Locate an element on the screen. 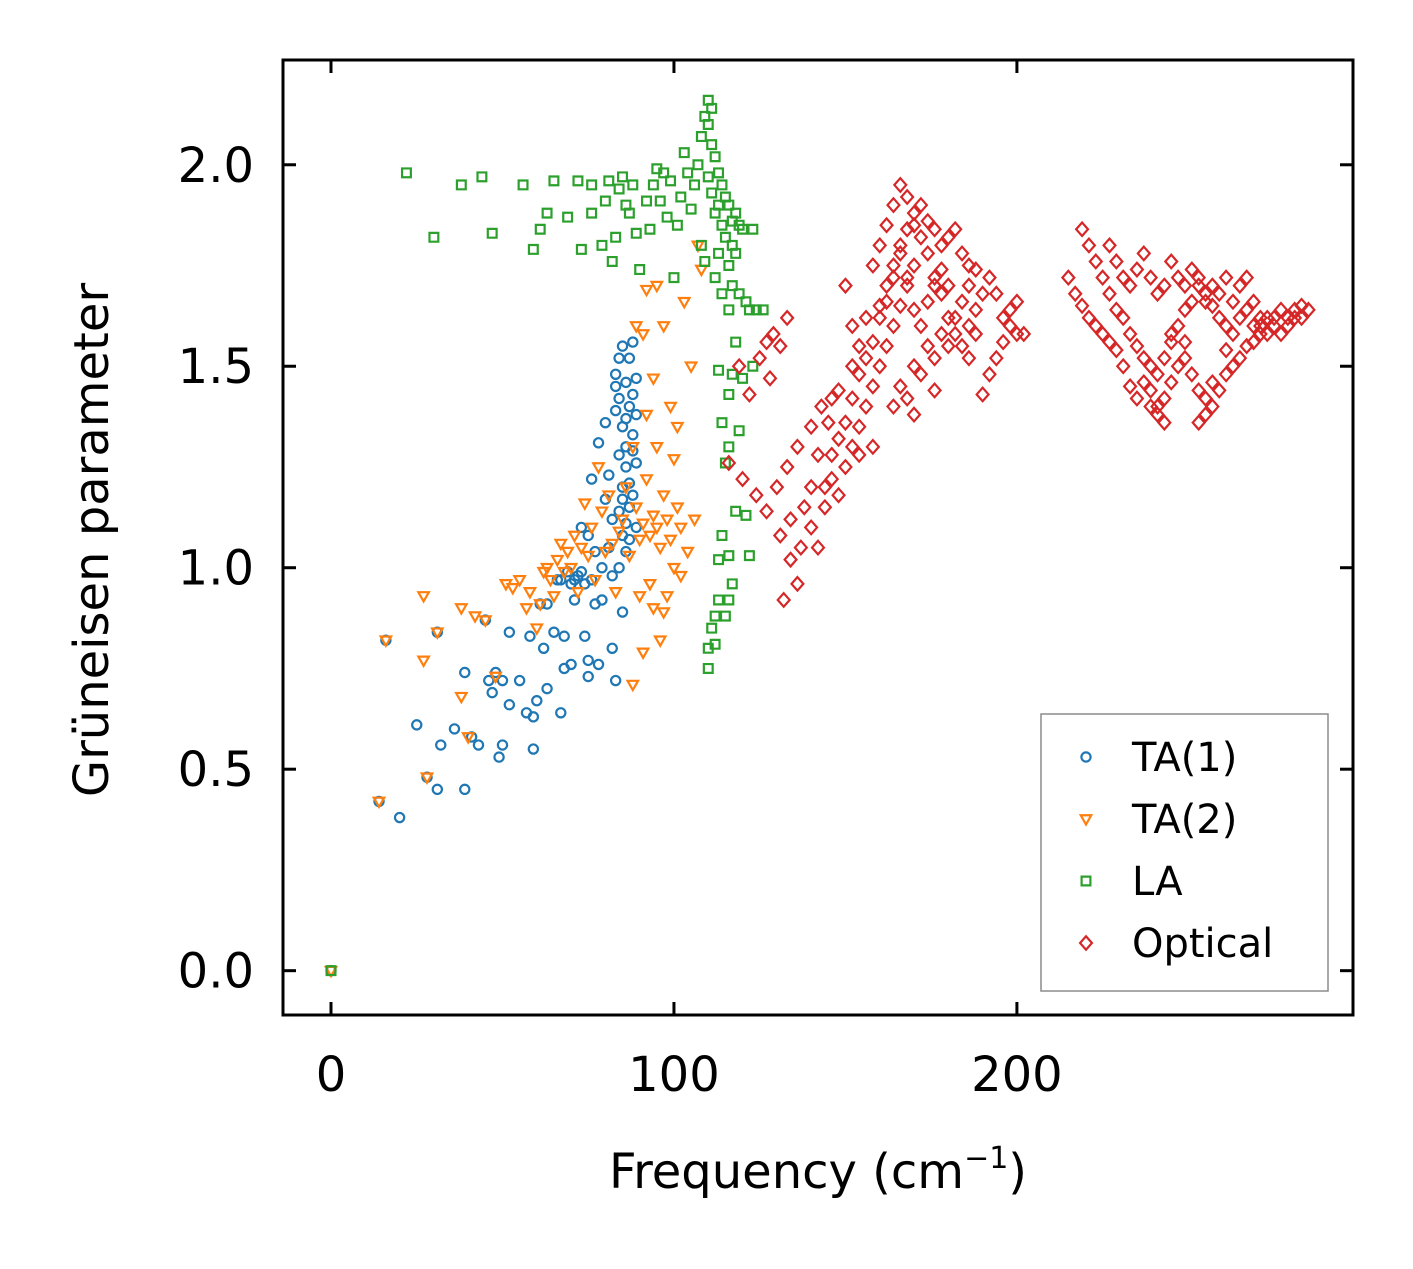 The height and width of the screenshot is (1269, 1413). y-tick-label: 1.0 is located at coordinates (216, 569).